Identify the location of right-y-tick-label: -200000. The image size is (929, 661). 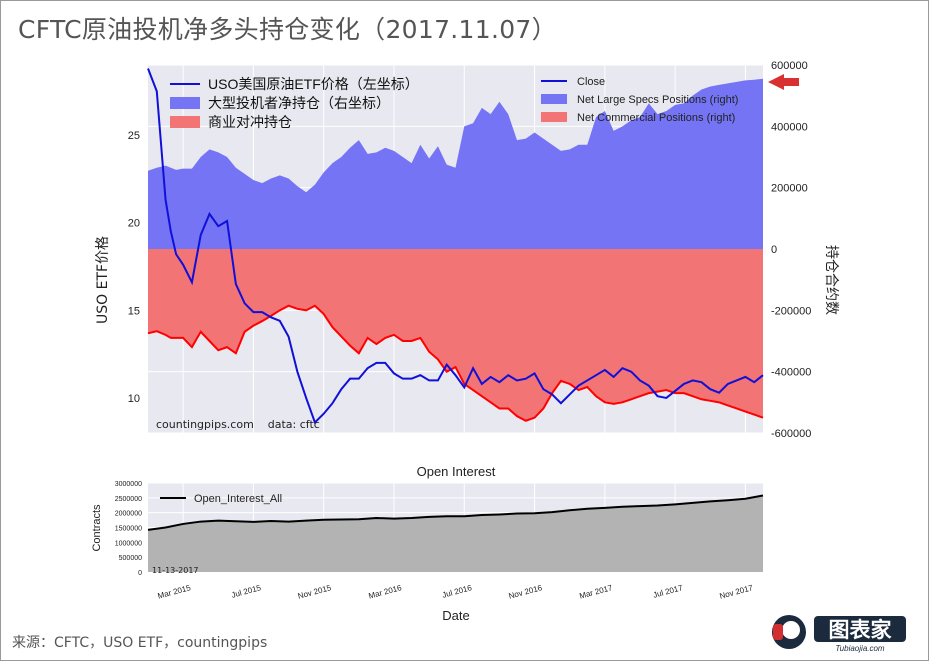
(791, 311).